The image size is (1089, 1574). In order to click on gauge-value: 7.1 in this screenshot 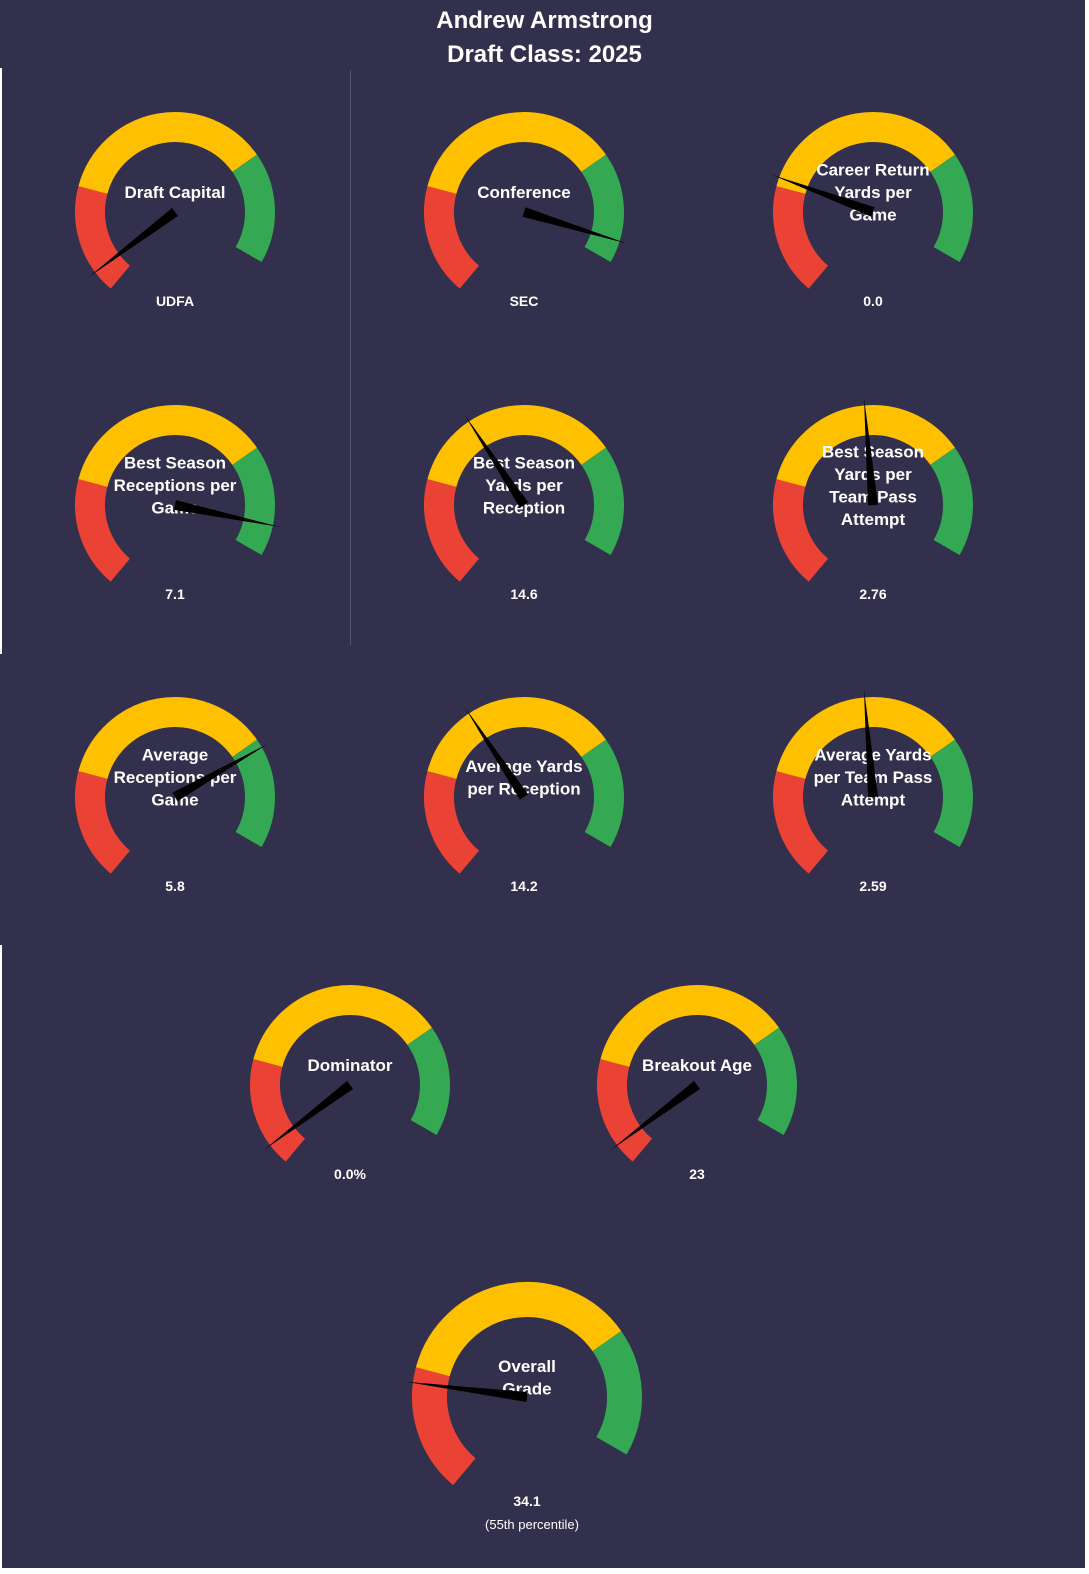, I will do `click(175, 594)`.